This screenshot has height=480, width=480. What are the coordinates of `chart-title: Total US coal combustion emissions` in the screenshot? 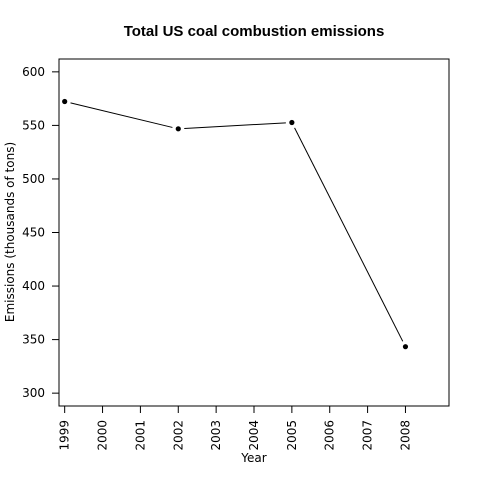 It's located at (254, 31).